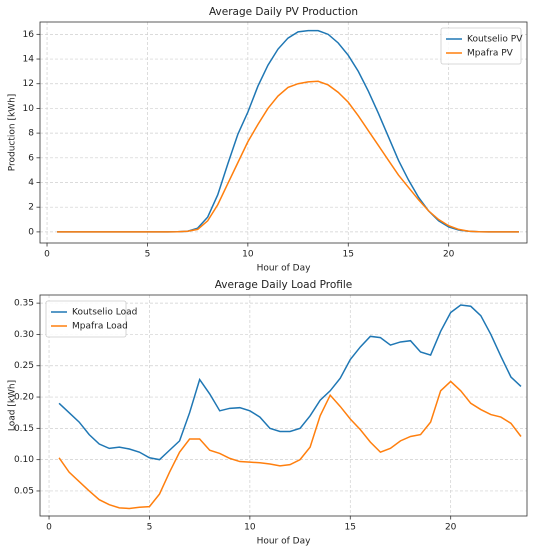 The height and width of the screenshot is (546, 550). Describe the element at coordinates (31, 232) in the screenshot. I see `y-tick-label: 0` at that location.